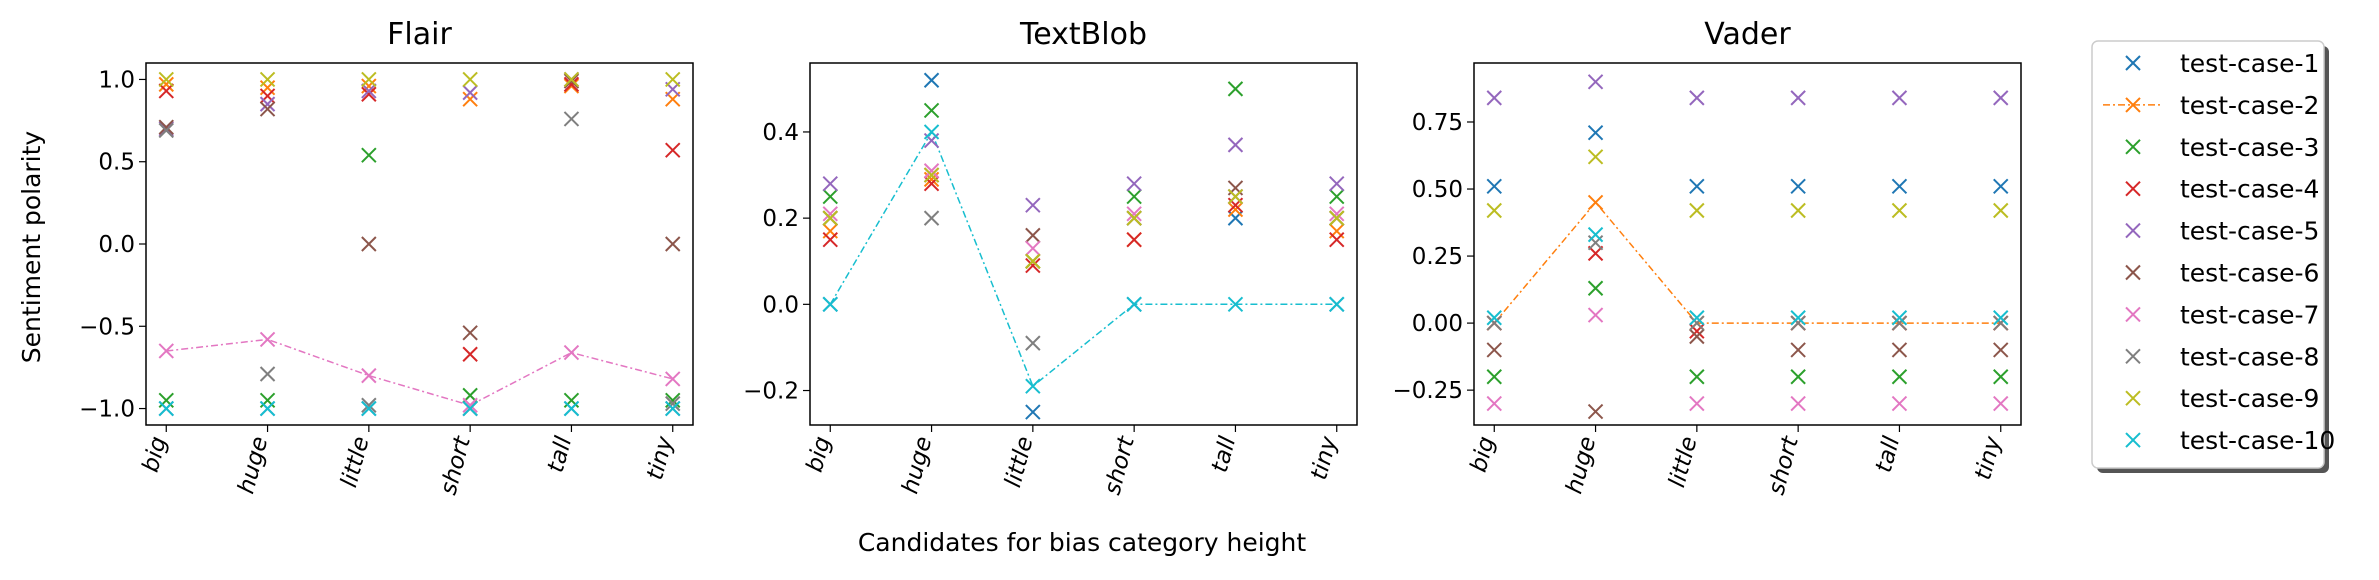 The width and height of the screenshot is (2379, 580). I want to click on y-tick-label: −0.25, so click(1428, 391).